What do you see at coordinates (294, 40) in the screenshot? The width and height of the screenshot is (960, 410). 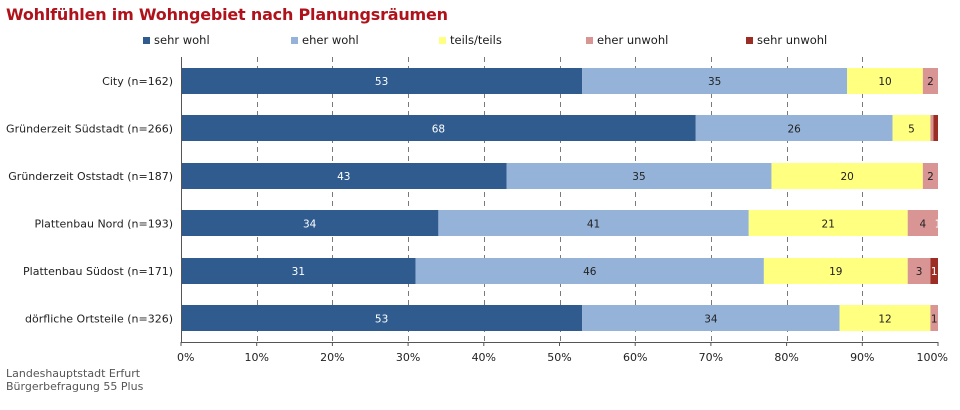 I see `legend-swatch-eher-wohl` at bounding box center [294, 40].